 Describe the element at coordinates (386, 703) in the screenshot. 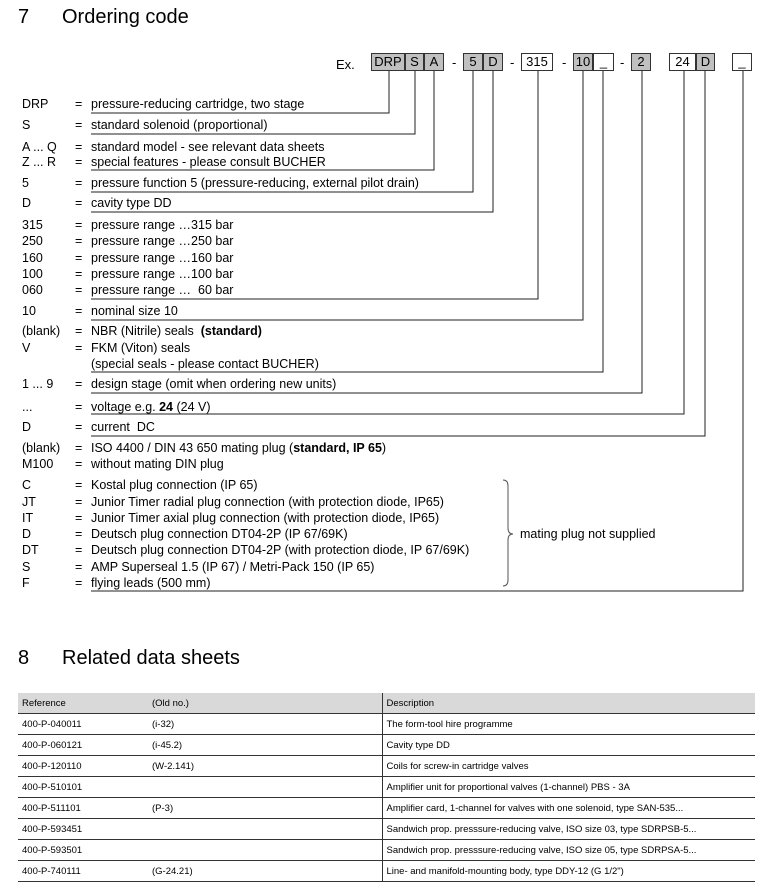

I see `table-header-row: Reference (Old no.) Description` at that location.